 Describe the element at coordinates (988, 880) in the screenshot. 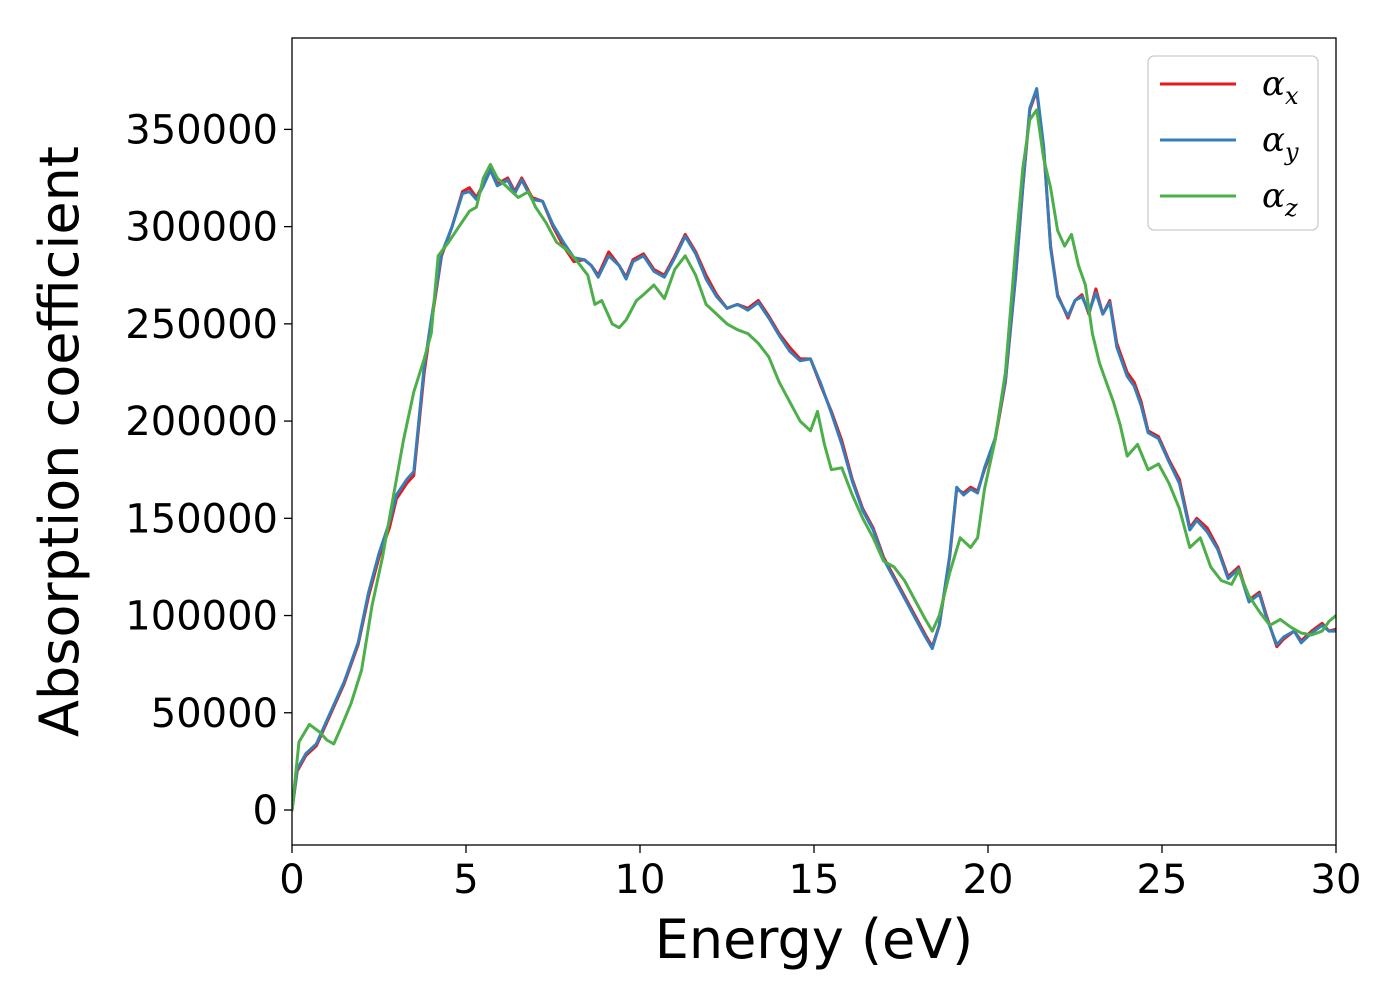

I see `x-tick-label: 20` at that location.